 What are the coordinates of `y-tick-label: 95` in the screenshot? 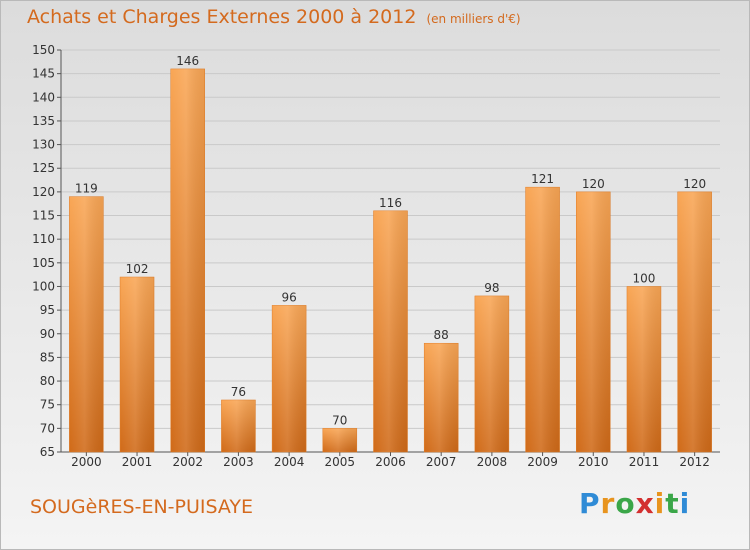 It's located at (47, 310).